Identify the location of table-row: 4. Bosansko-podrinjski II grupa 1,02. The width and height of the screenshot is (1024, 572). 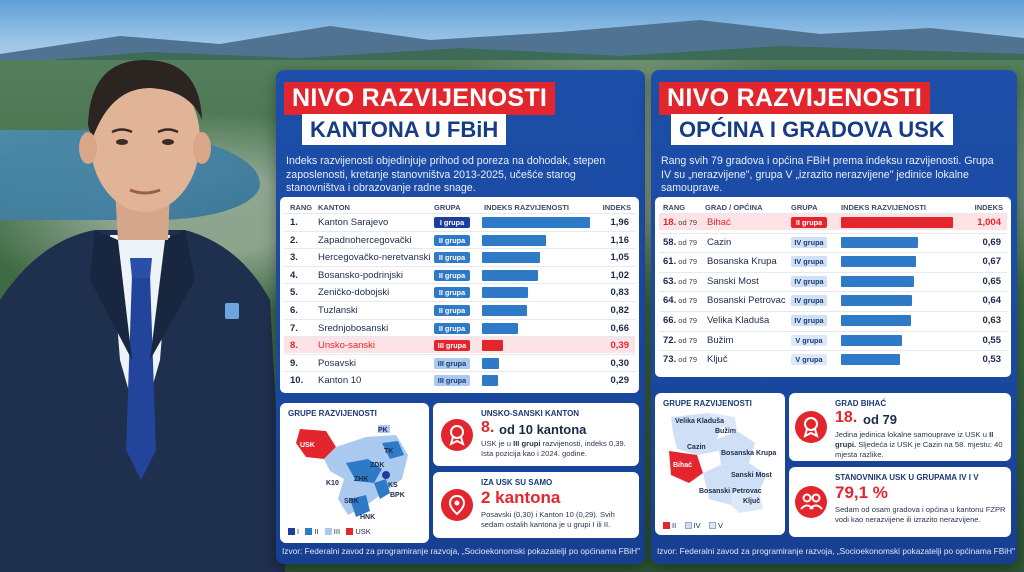
(459, 274).